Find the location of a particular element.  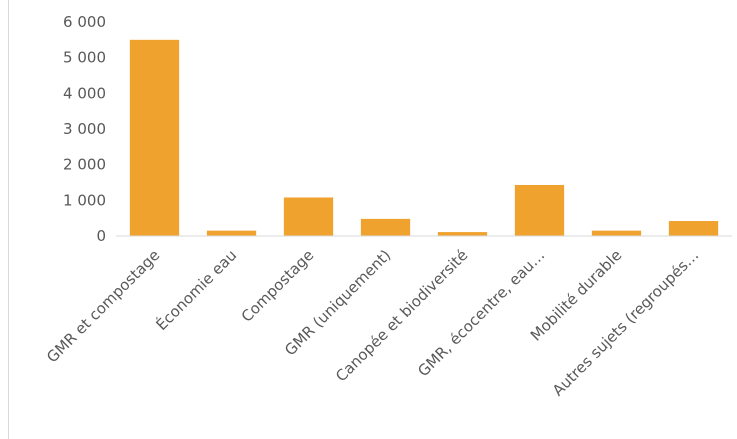

x-category-label: Canopée et biodiversité is located at coordinates (401, 315).